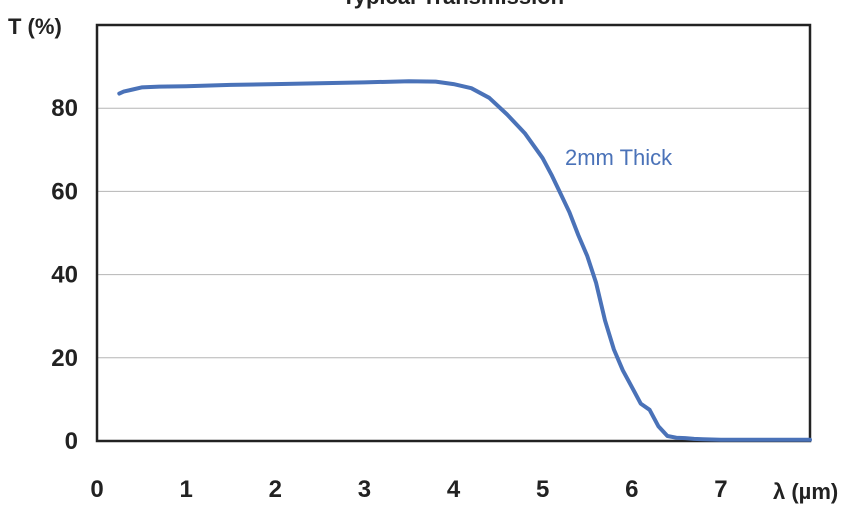 The height and width of the screenshot is (509, 849). Describe the element at coordinates (275, 489) in the screenshot. I see `x-tick-label-2: 2` at that location.